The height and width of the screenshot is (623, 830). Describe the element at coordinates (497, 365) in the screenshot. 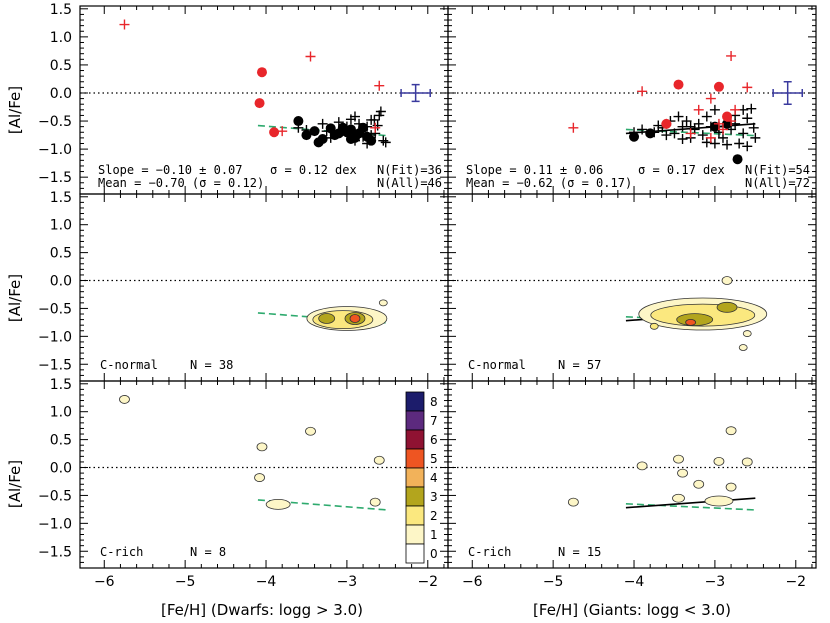

I see `subset-label: C-normal` at that location.